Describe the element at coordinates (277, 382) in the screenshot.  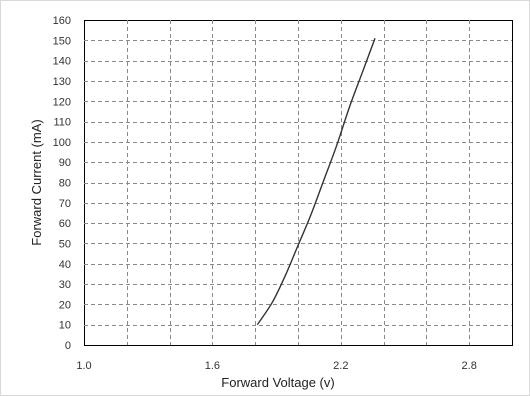
I see `x-axis-title: Forward Voltage (v)` at that location.